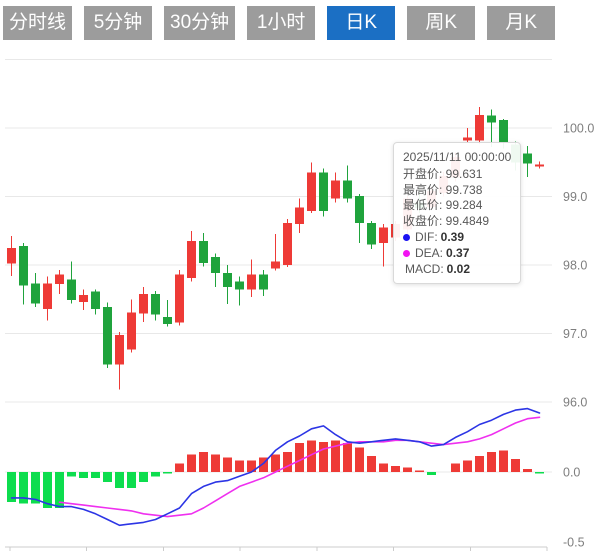  What do you see at coordinates (575, 266) in the screenshot?
I see `price-axis-label: 98.0` at bounding box center [575, 266].